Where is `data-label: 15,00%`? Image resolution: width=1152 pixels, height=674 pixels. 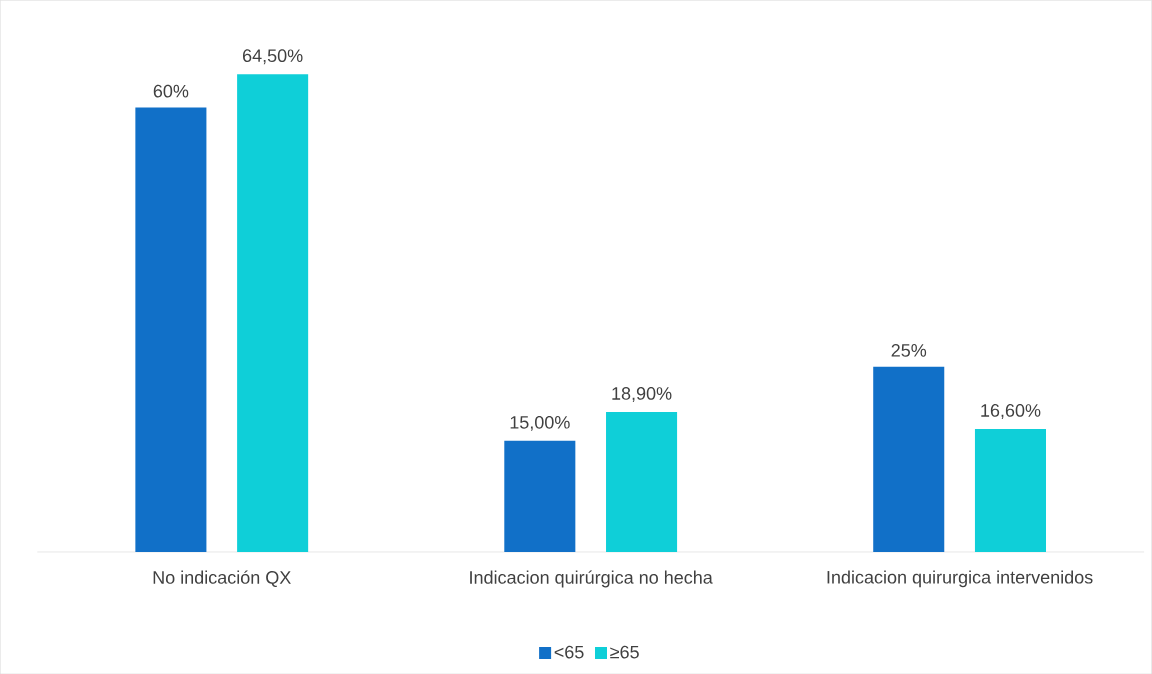 data-label: 15,00% is located at coordinates (540, 423).